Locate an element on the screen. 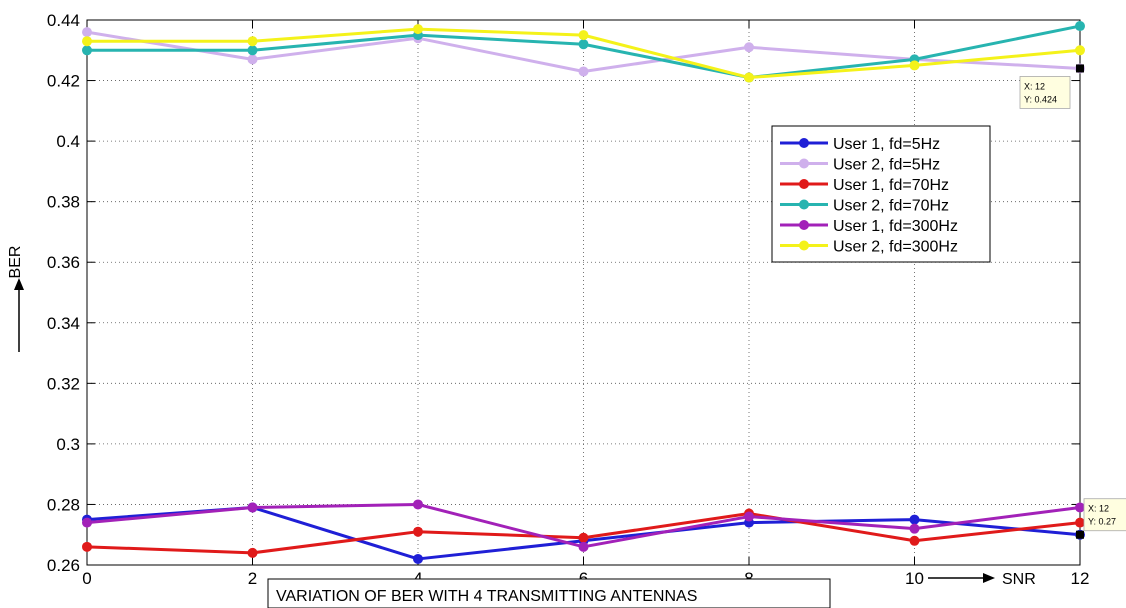  datatip-y: Y: 0.27 is located at coordinates (1102, 522).